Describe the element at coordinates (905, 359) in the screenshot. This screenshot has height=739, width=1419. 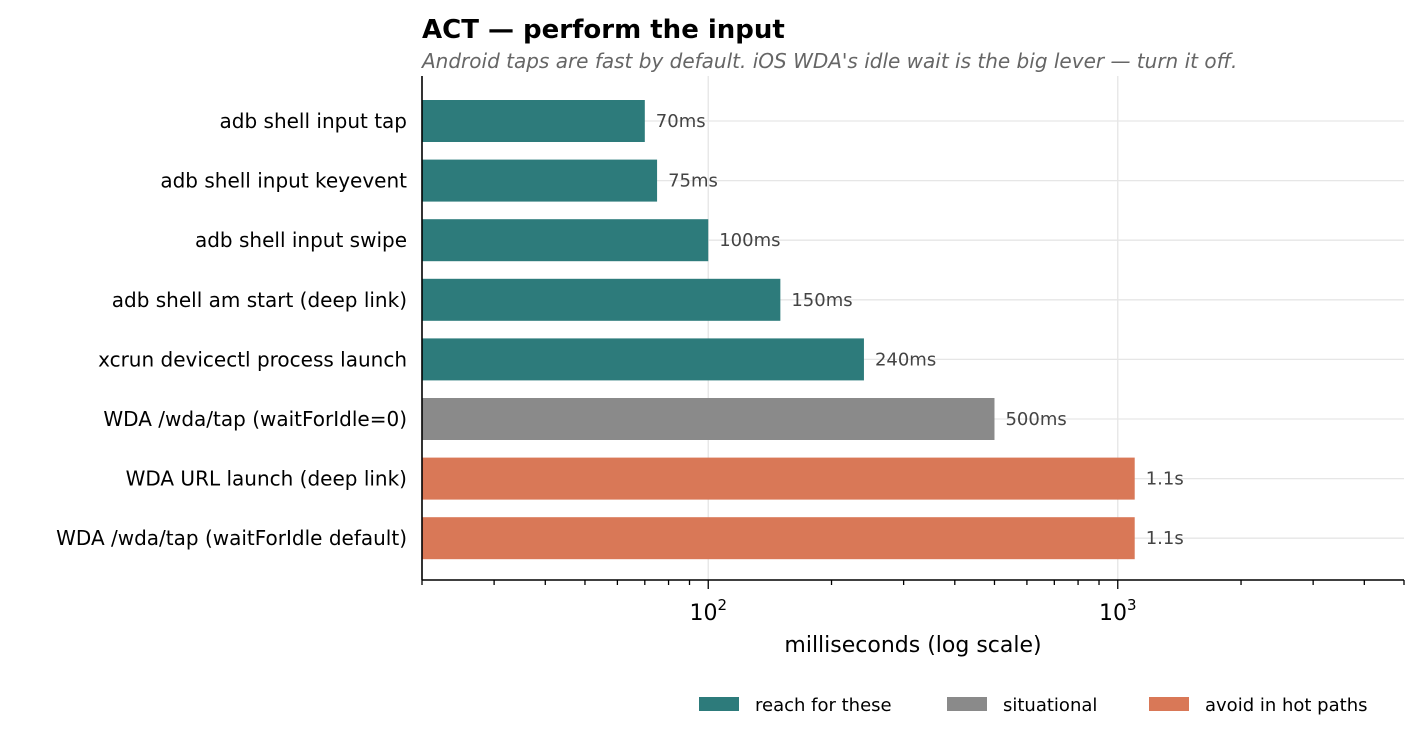
I see `value-label: 240ms` at that location.